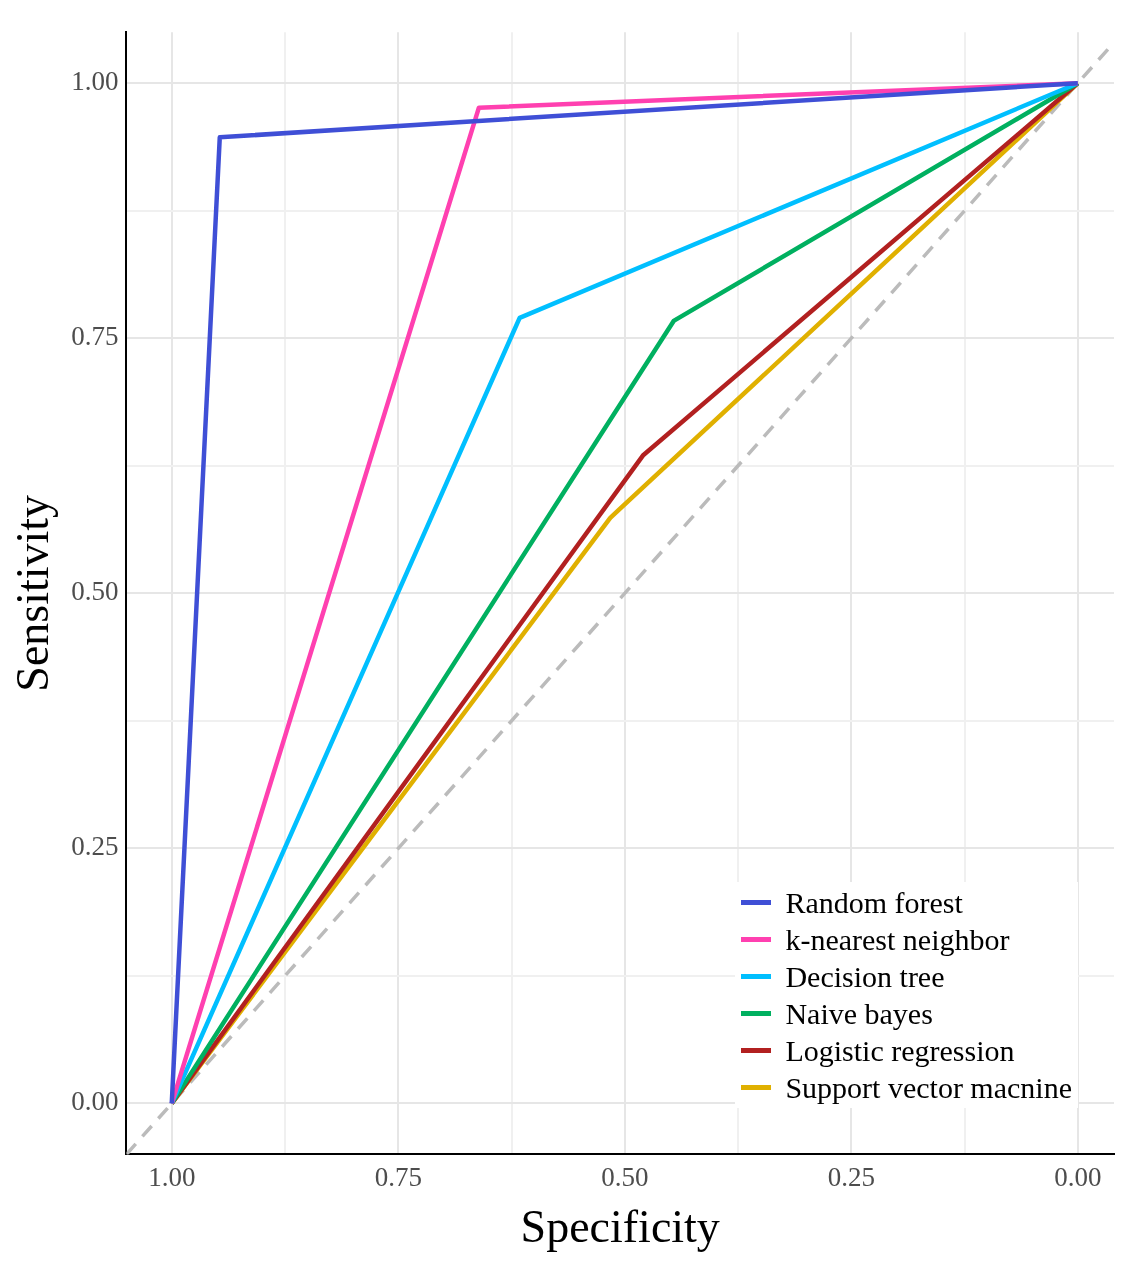  Describe the element at coordinates (95, 846) in the screenshot. I see `y-tick-label: 0.25` at that location.